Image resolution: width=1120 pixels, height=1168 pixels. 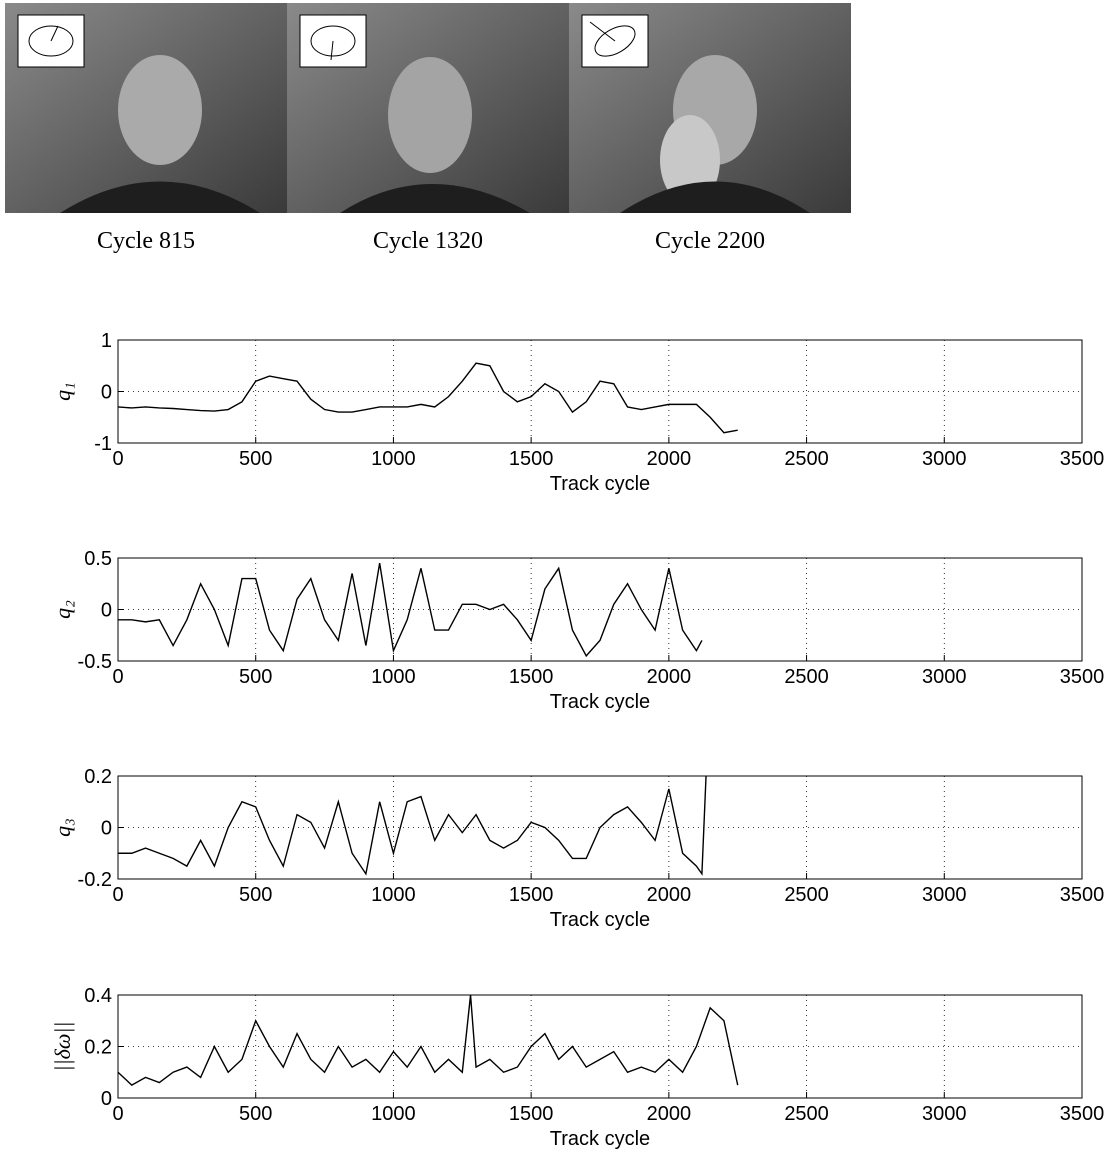 I want to click on caption: Cycle 1320, so click(x=428, y=241).